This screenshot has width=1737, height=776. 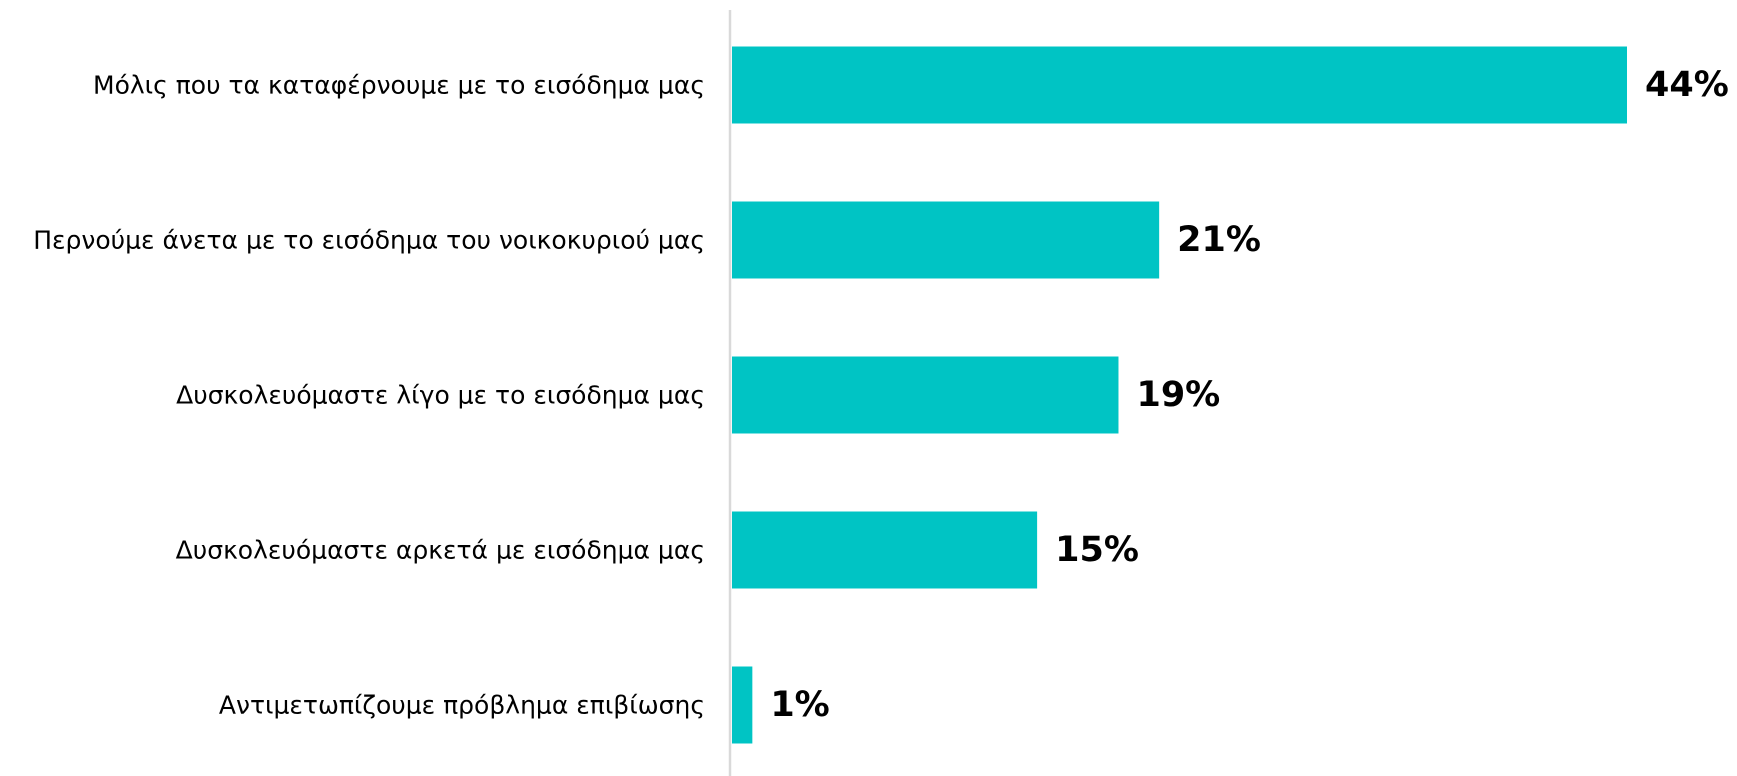 I want to click on value-label-1: 44%, so click(x=1687, y=85).